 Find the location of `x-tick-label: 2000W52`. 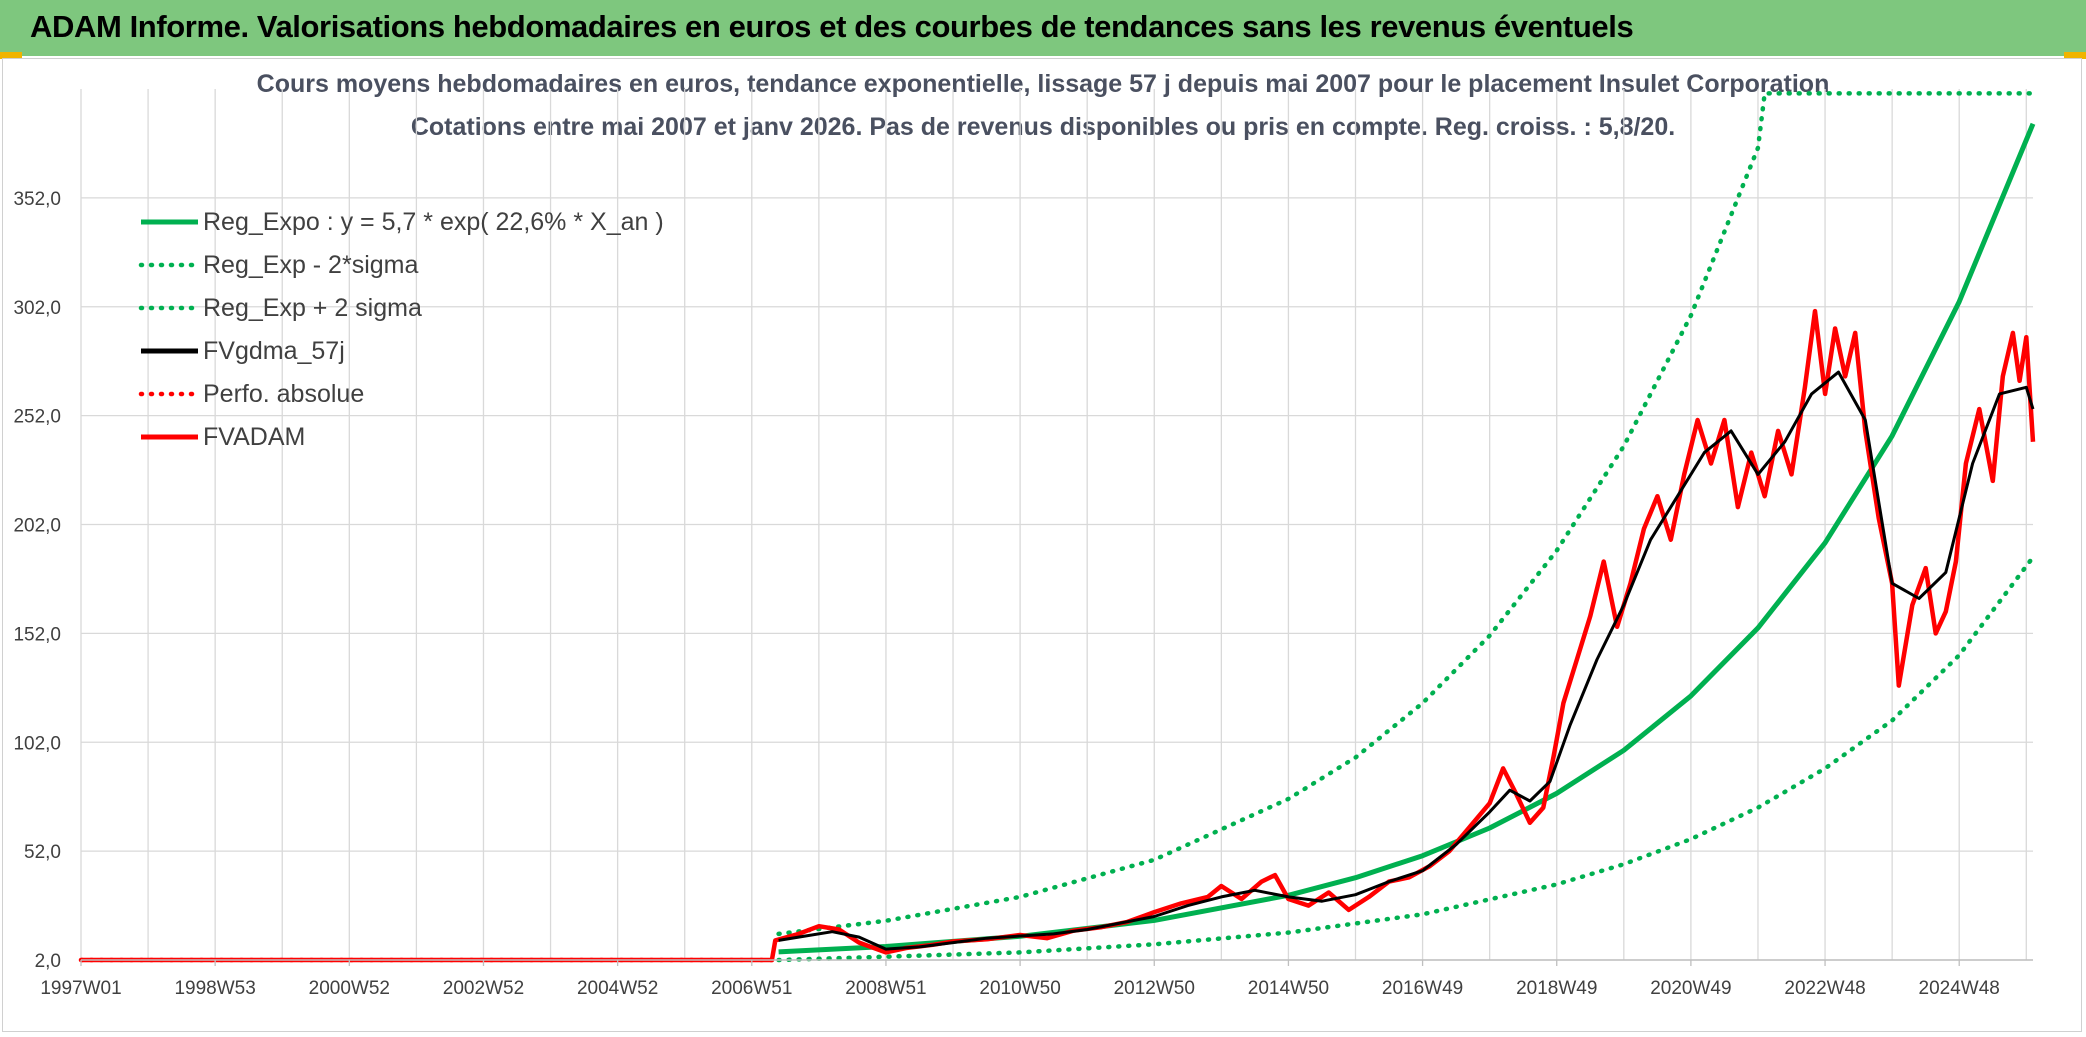

x-tick-label: 2000W52 is located at coordinates (349, 988).